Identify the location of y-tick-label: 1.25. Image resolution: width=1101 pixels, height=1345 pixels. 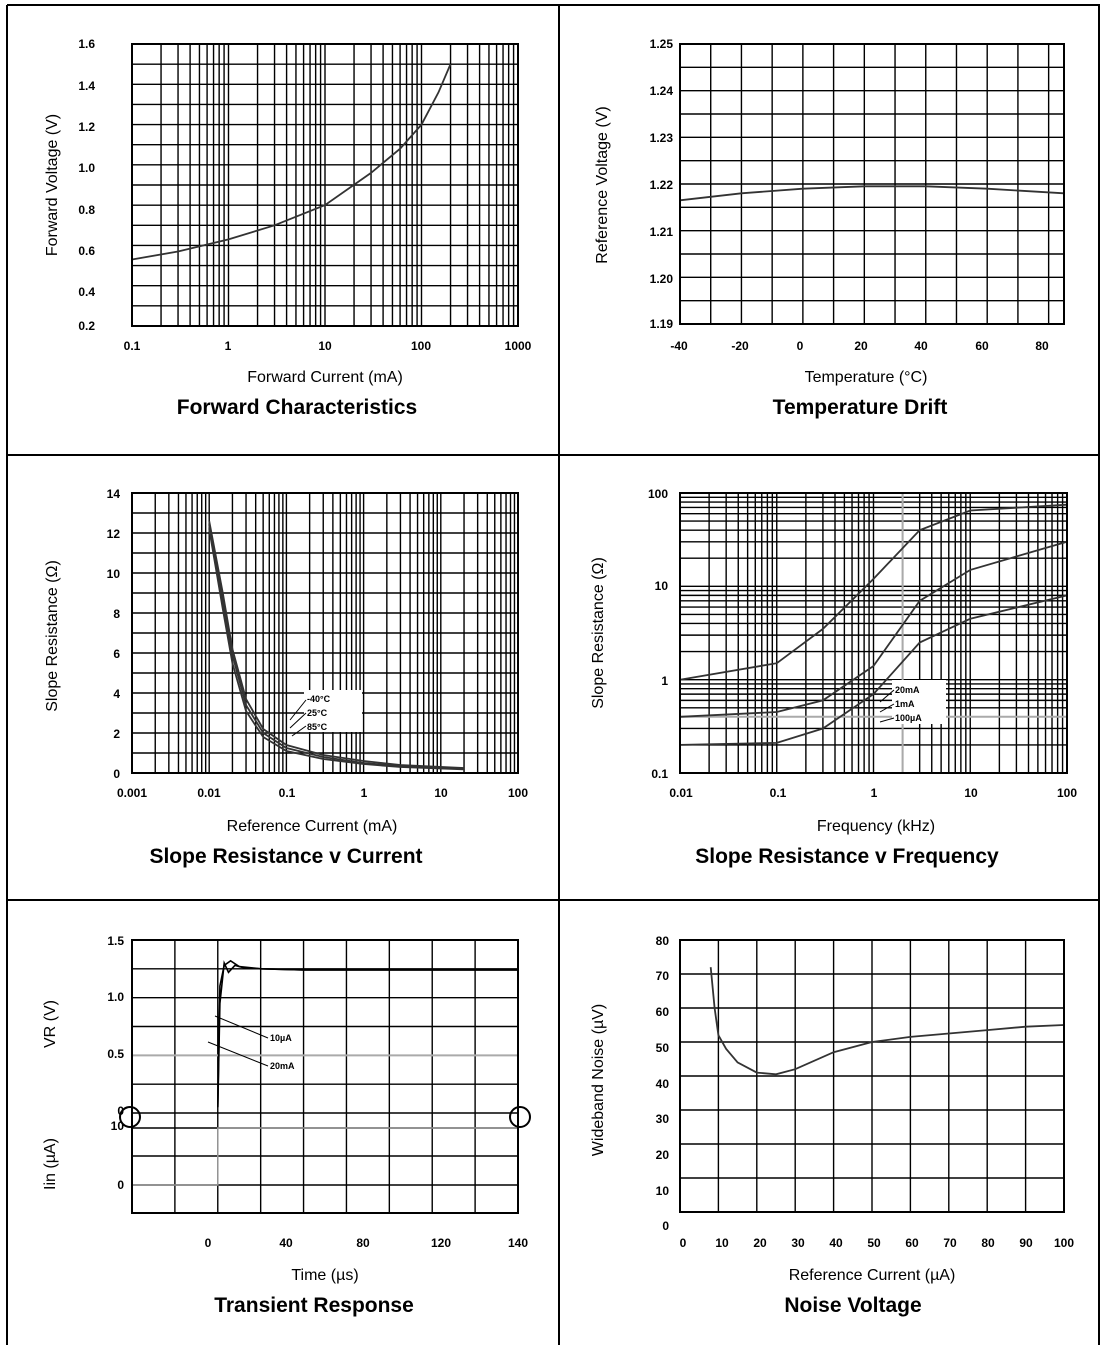
(662, 44).